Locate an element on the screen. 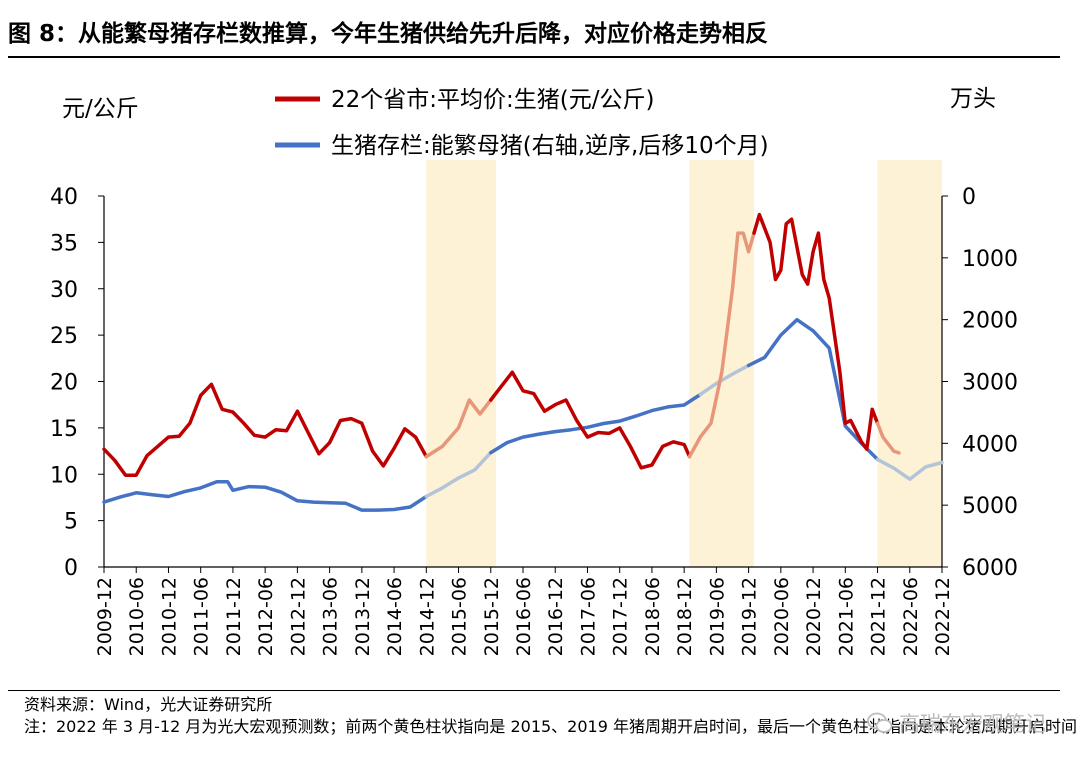 Image resolution: width=1080 pixels, height=771 pixels. x-tick-label: 2018-06 is located at coordinates (653, 616).